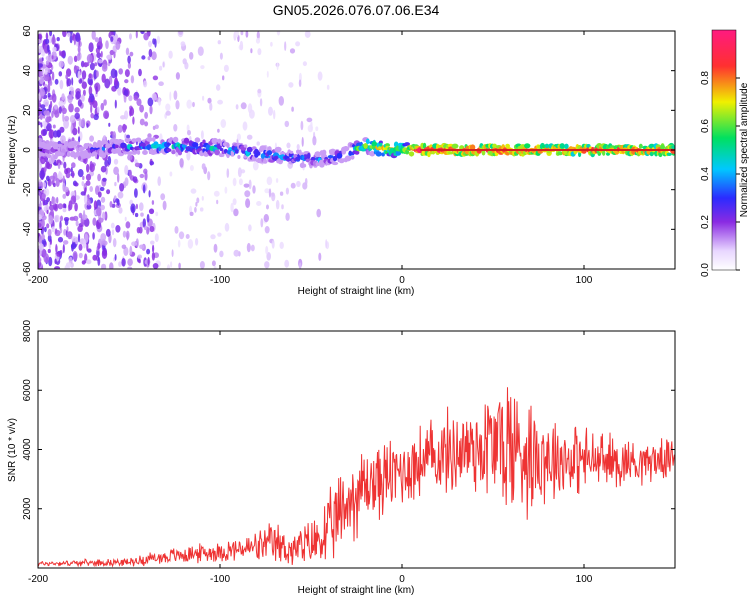  I want to click on colorbar-gradient, so click(724, 150).